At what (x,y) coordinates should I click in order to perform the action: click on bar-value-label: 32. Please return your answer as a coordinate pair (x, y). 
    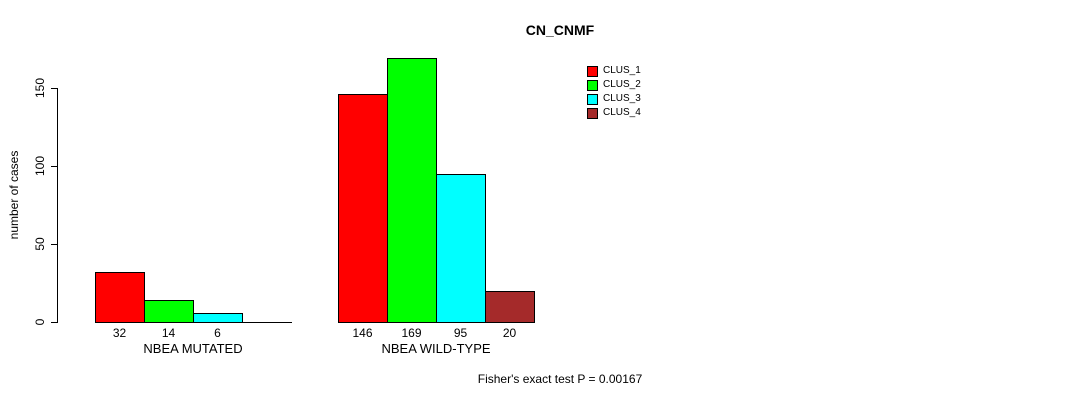
    Looking at the image, I should click on (119, 333).